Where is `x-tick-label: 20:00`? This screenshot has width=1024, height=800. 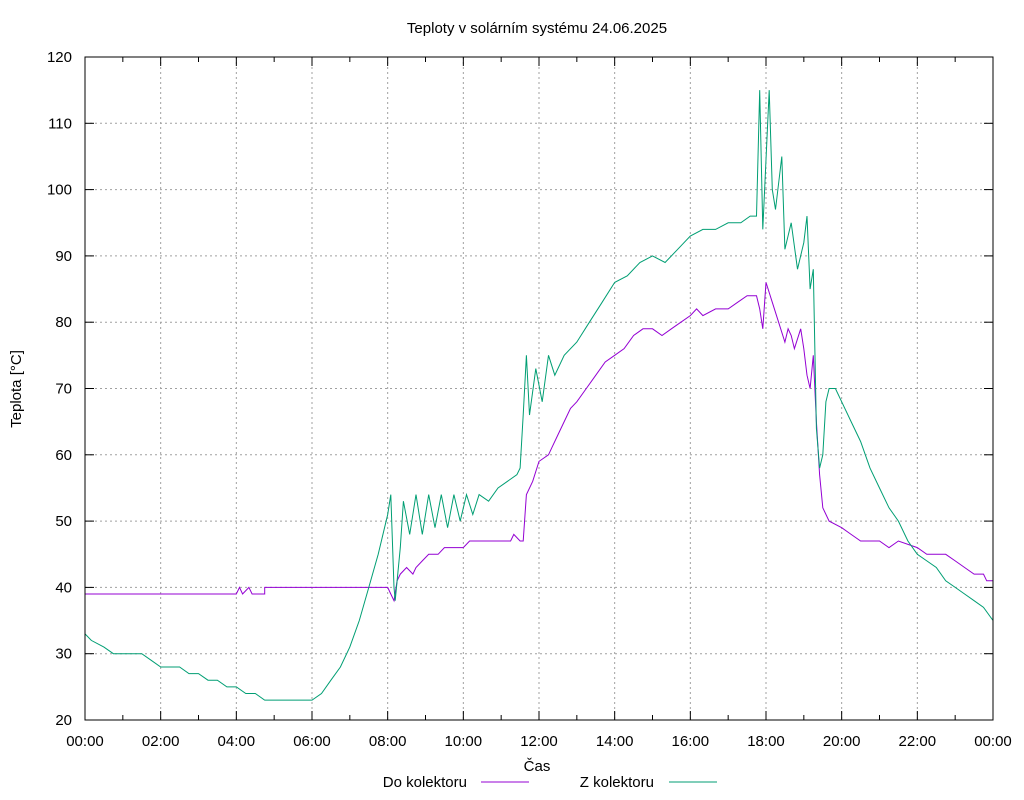 x-tick-label: 20:00 is located at coordinates (842, 741).